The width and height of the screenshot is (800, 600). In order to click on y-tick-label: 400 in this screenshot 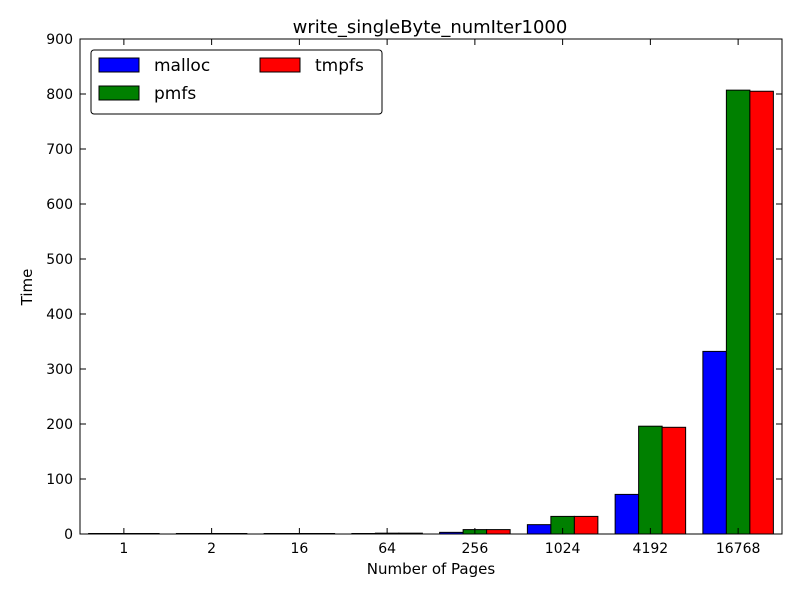, I will do `click(59, 315)`.